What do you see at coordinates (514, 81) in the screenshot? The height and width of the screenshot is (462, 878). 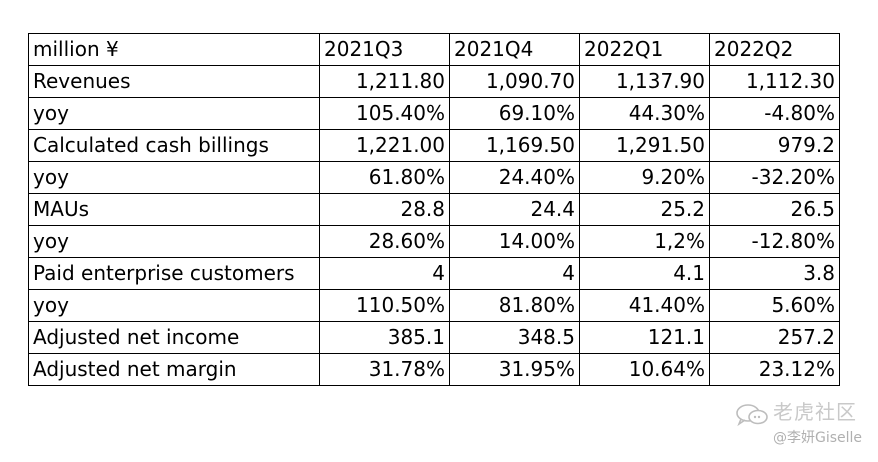 I see `table-cell: 1,090.70` at bounding box center [514, 81].